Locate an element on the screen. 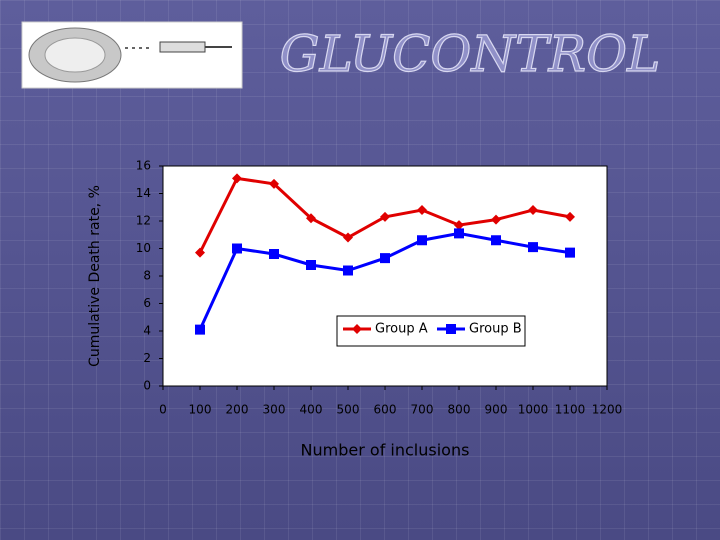 The height and width of the screenshot is (540, 720). x-tick-label: 500 is located at coordinates (348, 410).